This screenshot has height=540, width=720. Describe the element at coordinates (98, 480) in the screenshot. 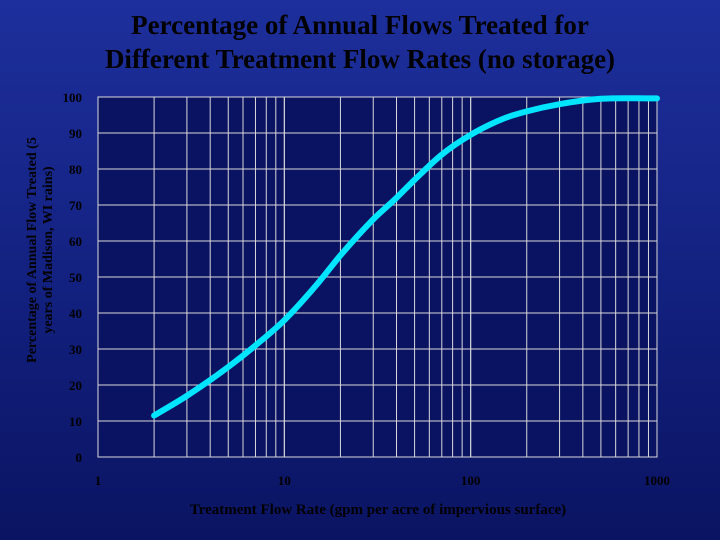

I see `x-tick-label: 1` at that location.